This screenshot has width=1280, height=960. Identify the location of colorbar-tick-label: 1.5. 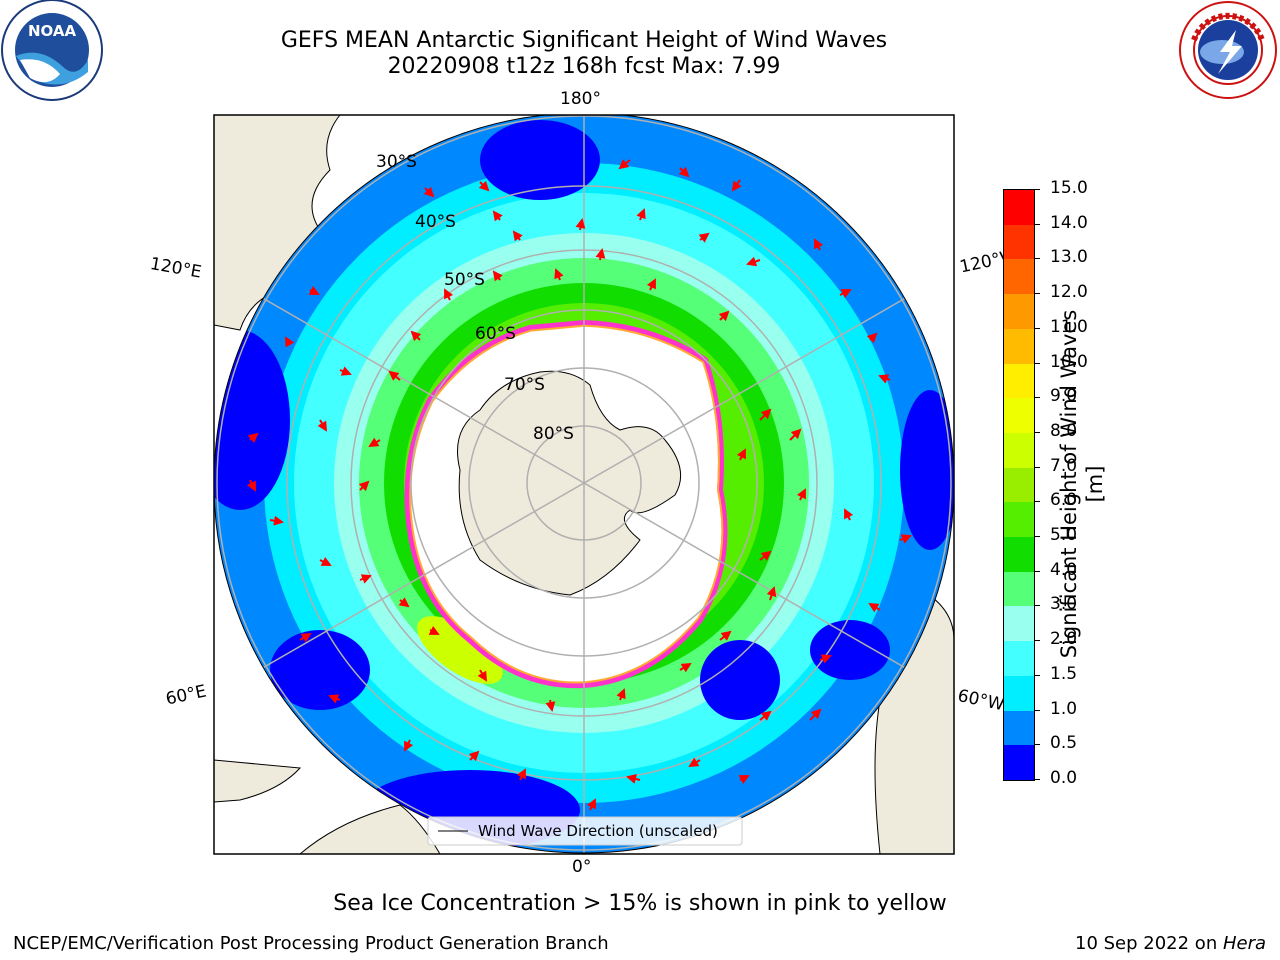
(1064, 674).